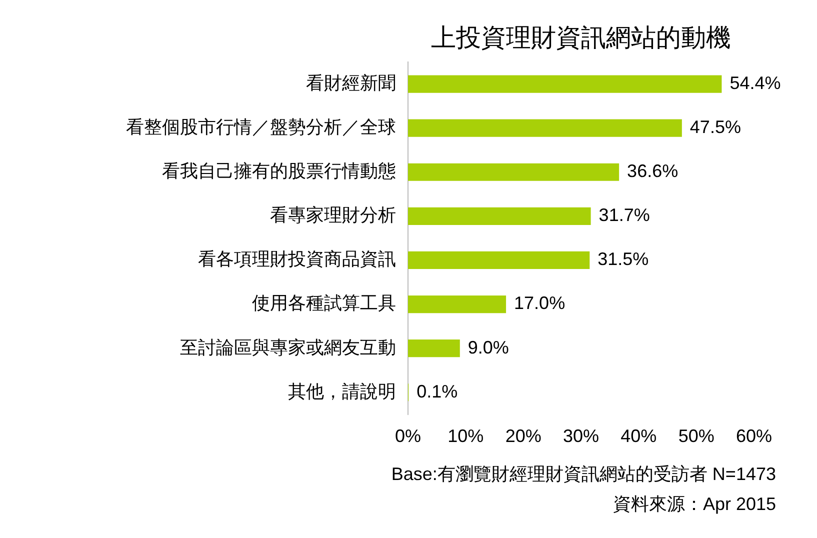  I want to click on x-tick-label: 40%, so click(638, 436).